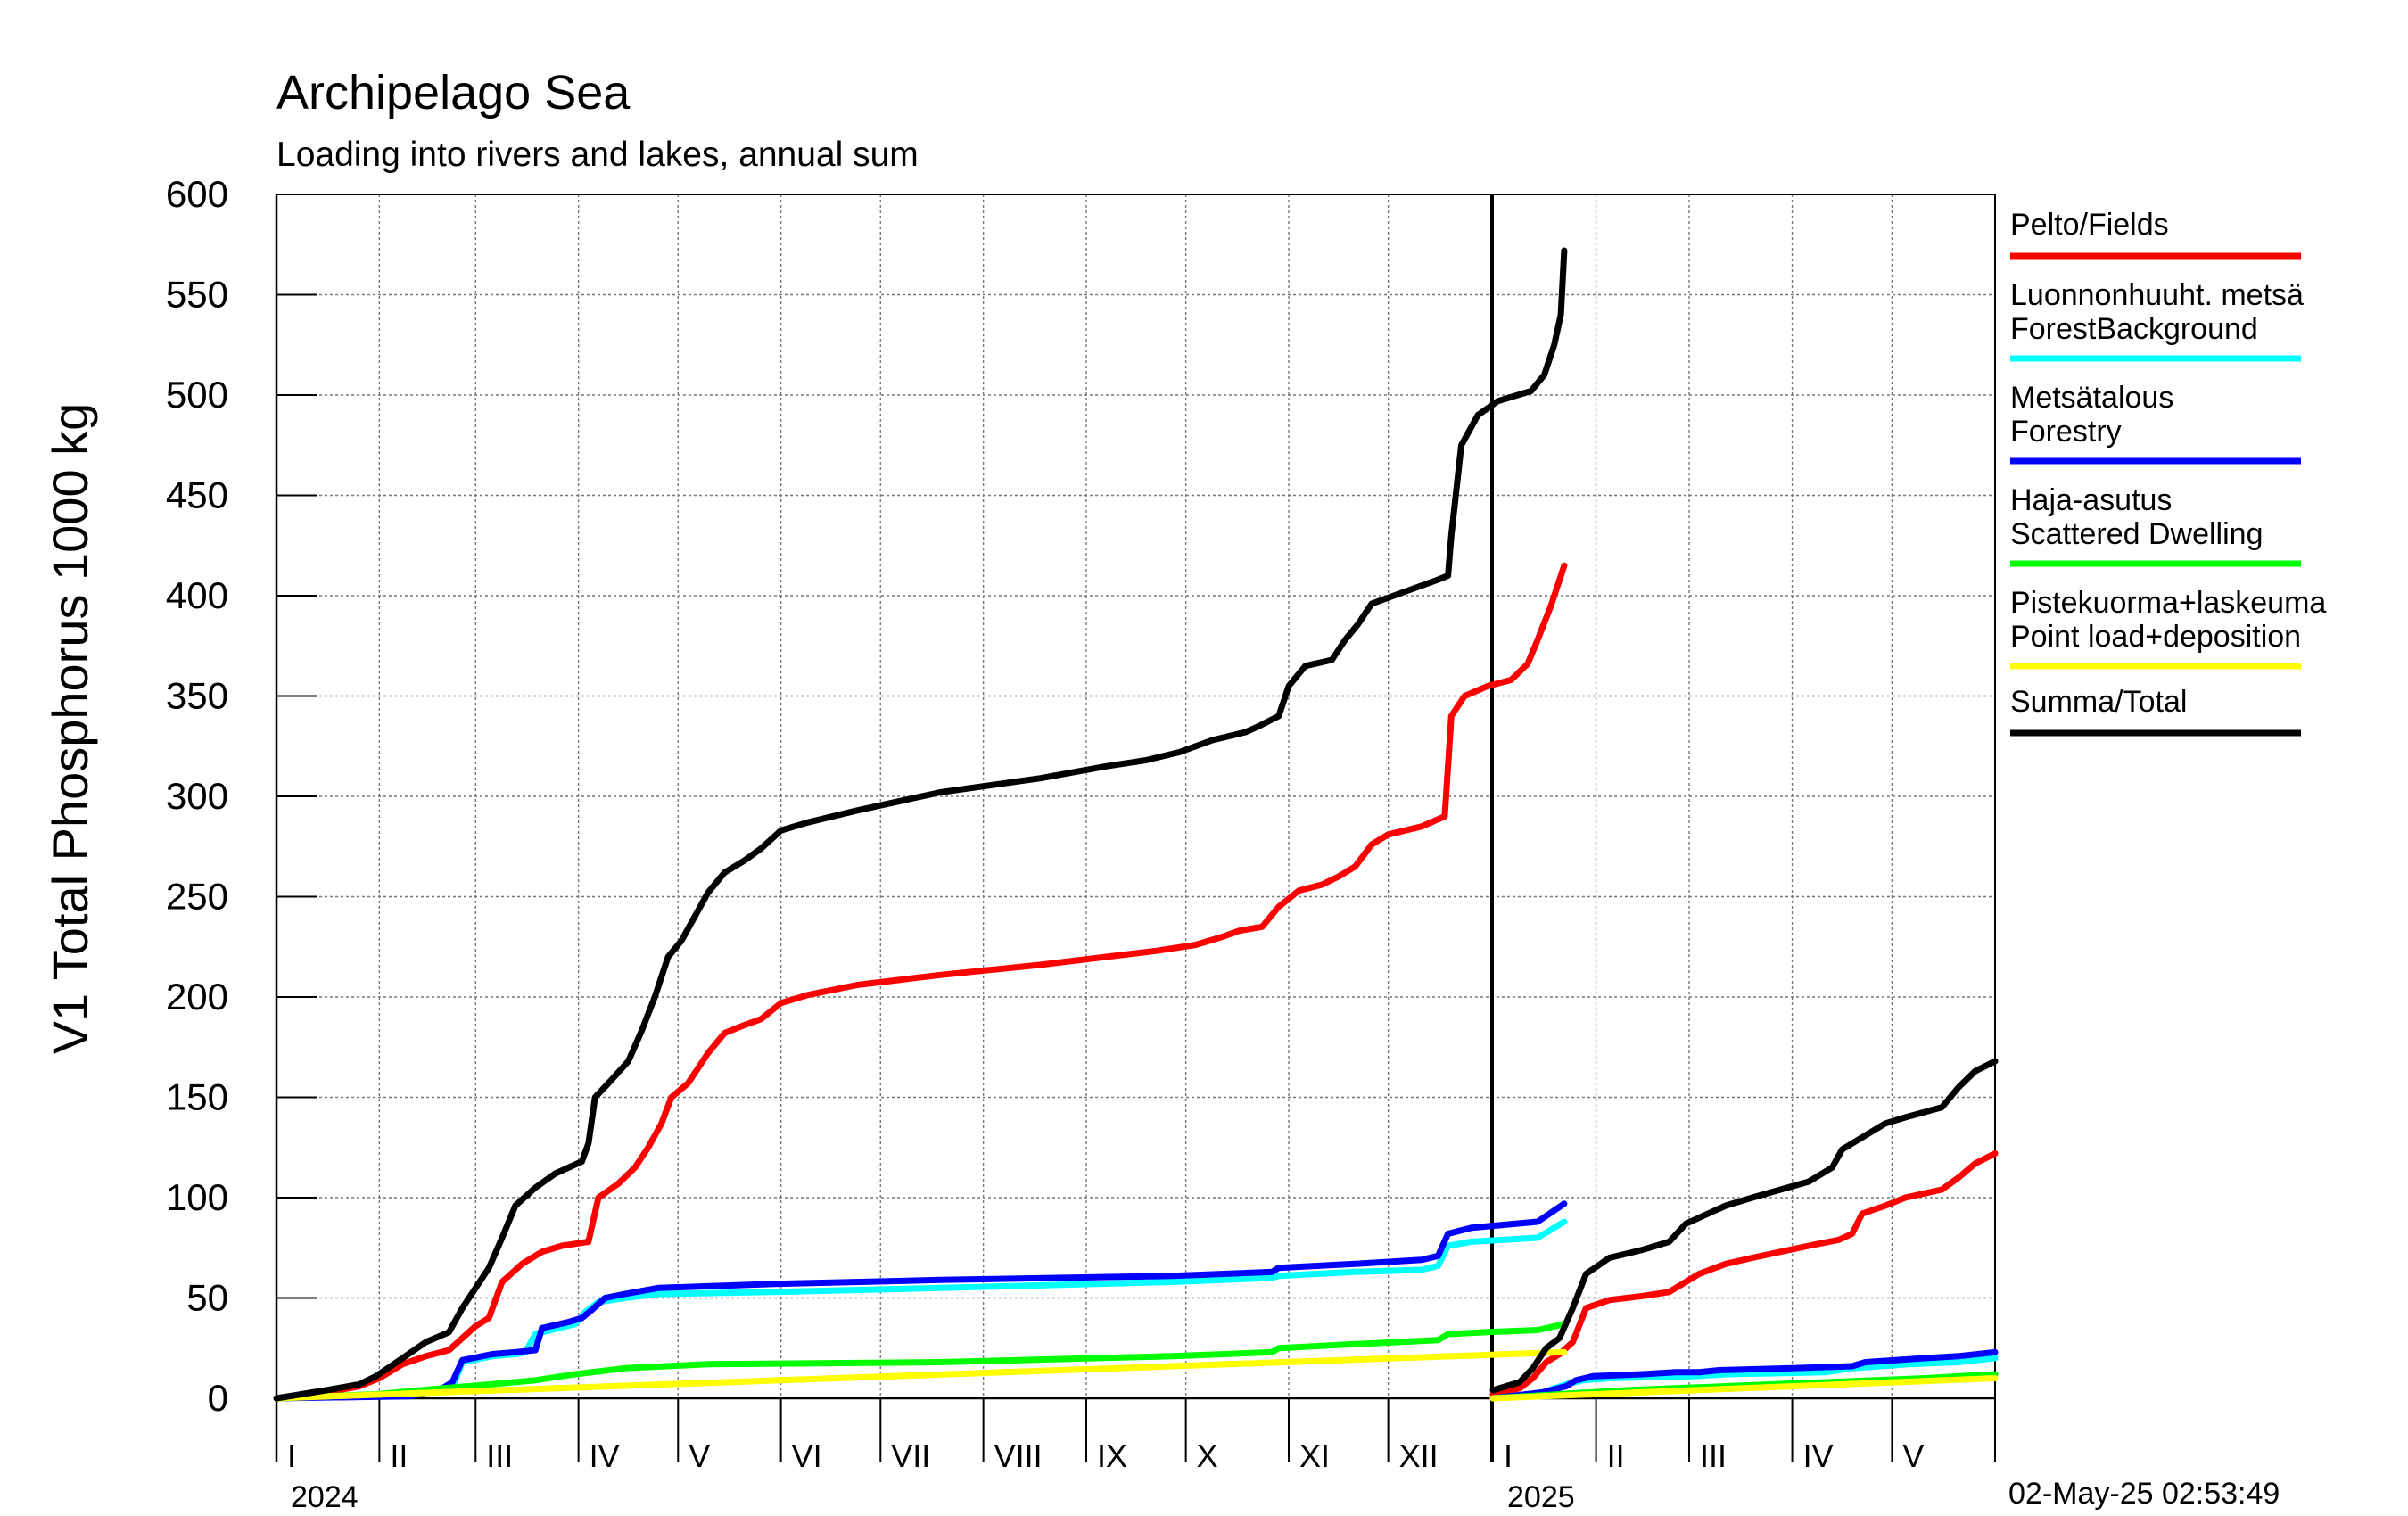 This screenshot has width=2408, height=1516. Describe the element at coordinates (325, 1497) in the screenshot. I see `year-label: 2024` at that location.